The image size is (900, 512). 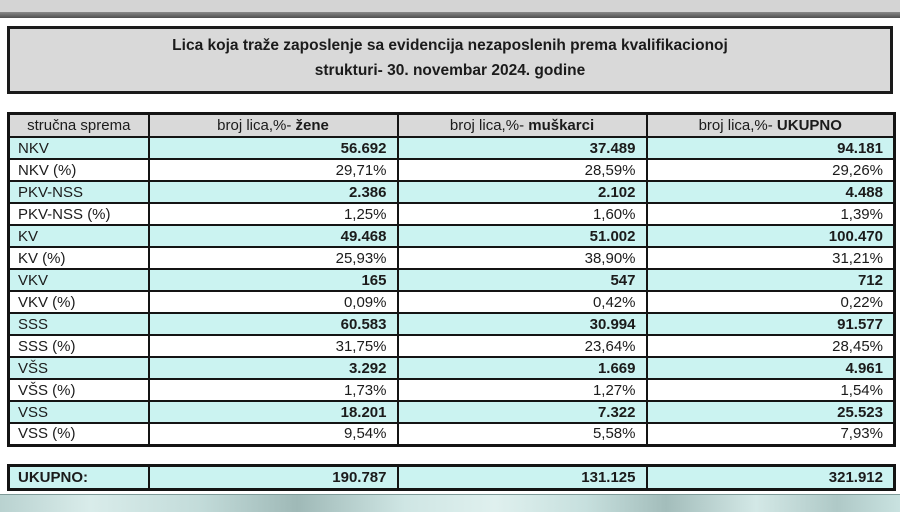 I want to click on row-label: VSS (%), so click(x=78, y=434).